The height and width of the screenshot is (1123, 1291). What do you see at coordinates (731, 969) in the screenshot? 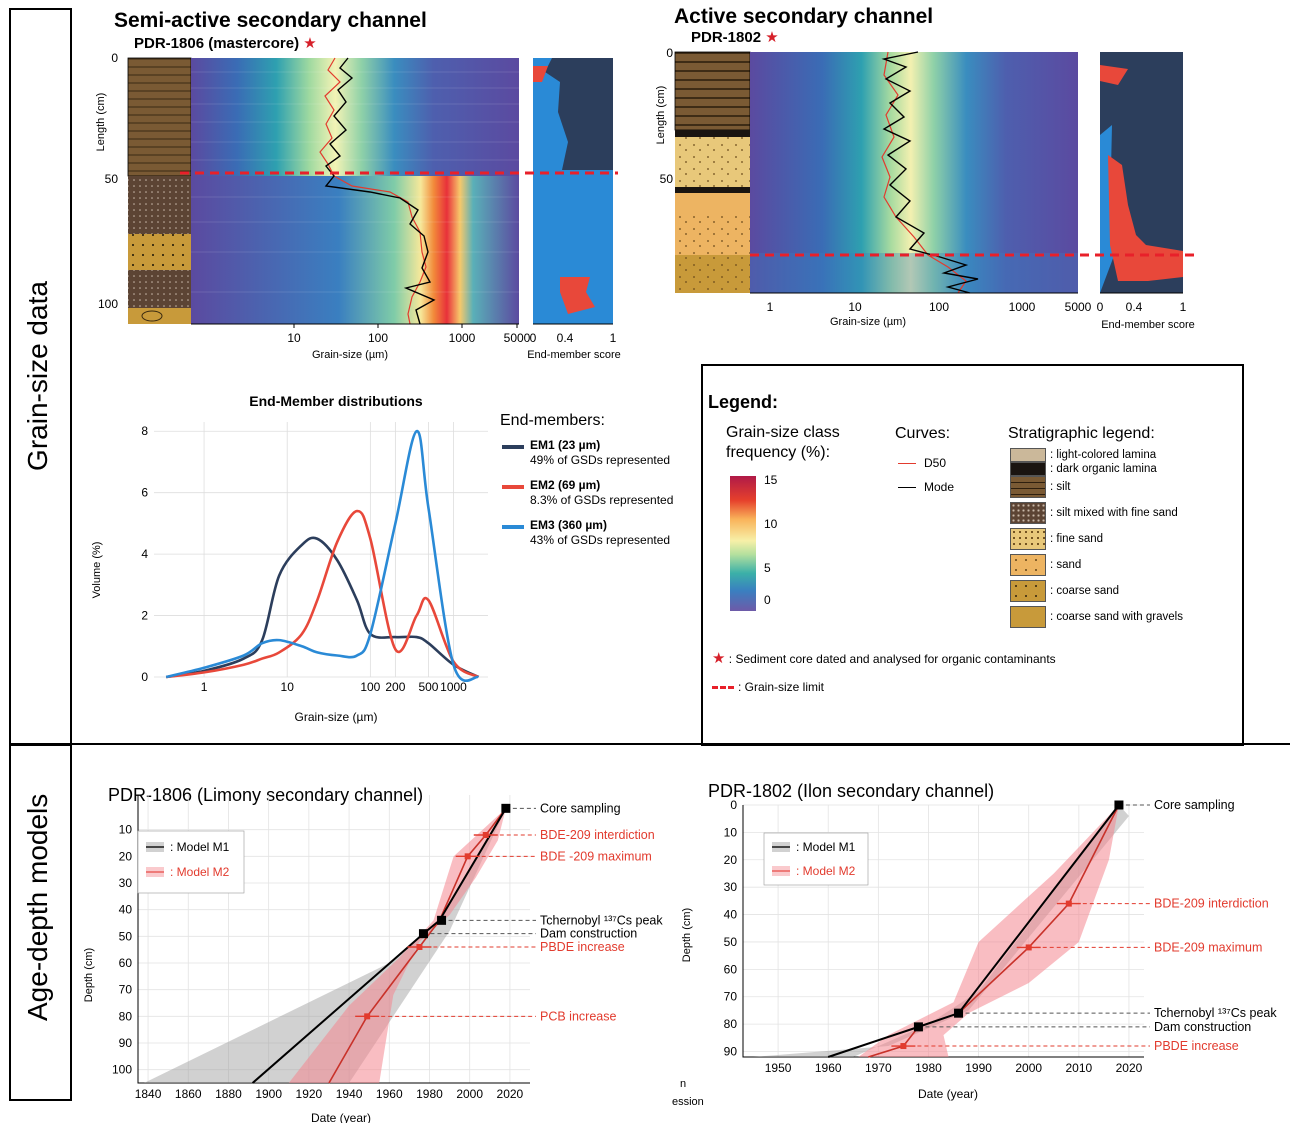
I see `age-ytick: 60` at bounding box center [731, 969].